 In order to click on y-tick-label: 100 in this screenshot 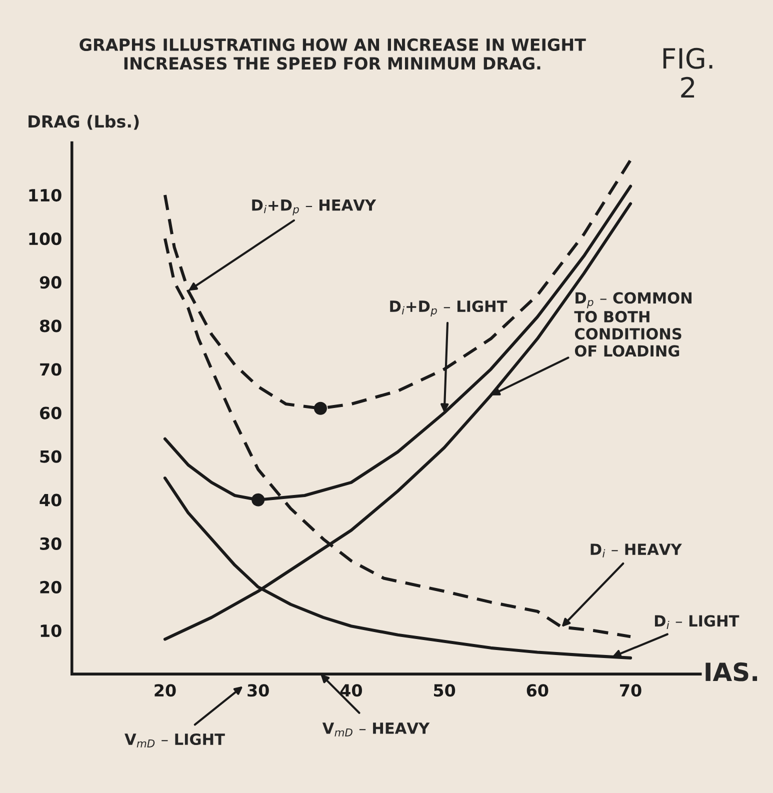, I will do `click(45, 239)`.